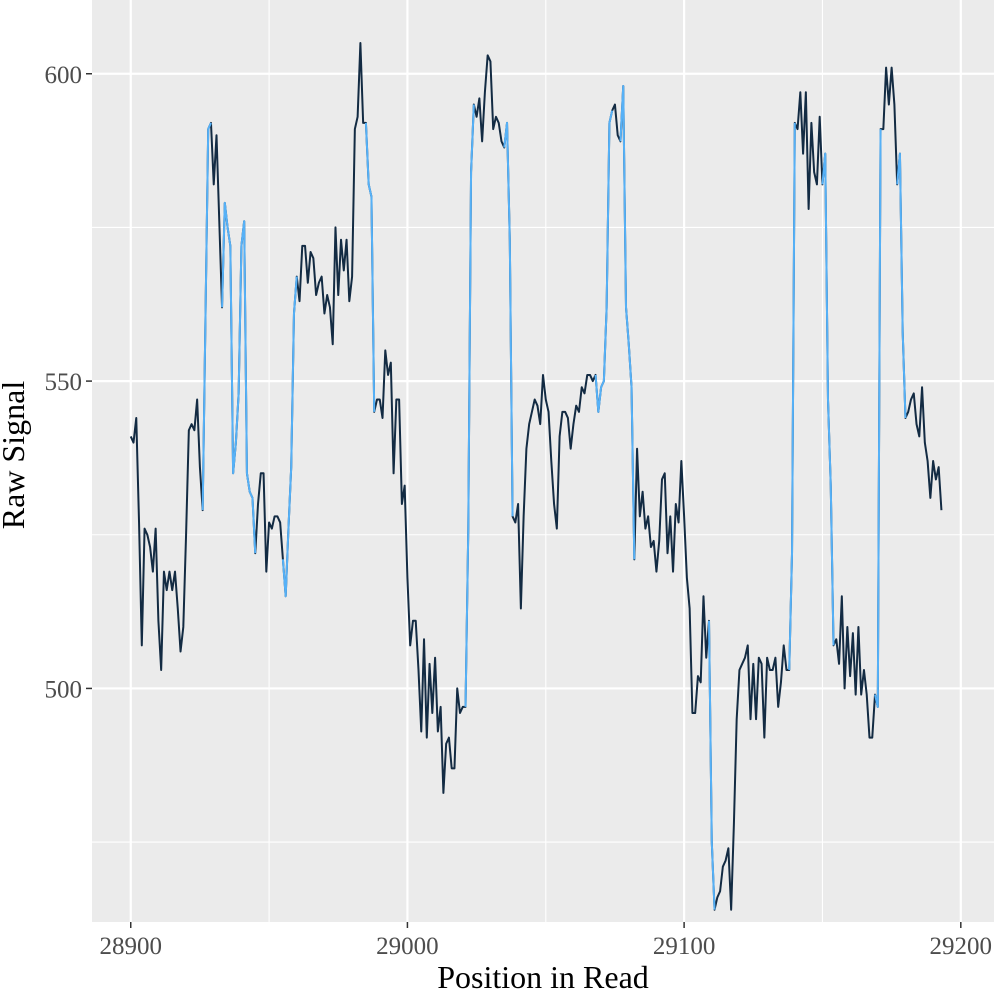  I want to click on y-tick-label: 600, so click(64, 75).